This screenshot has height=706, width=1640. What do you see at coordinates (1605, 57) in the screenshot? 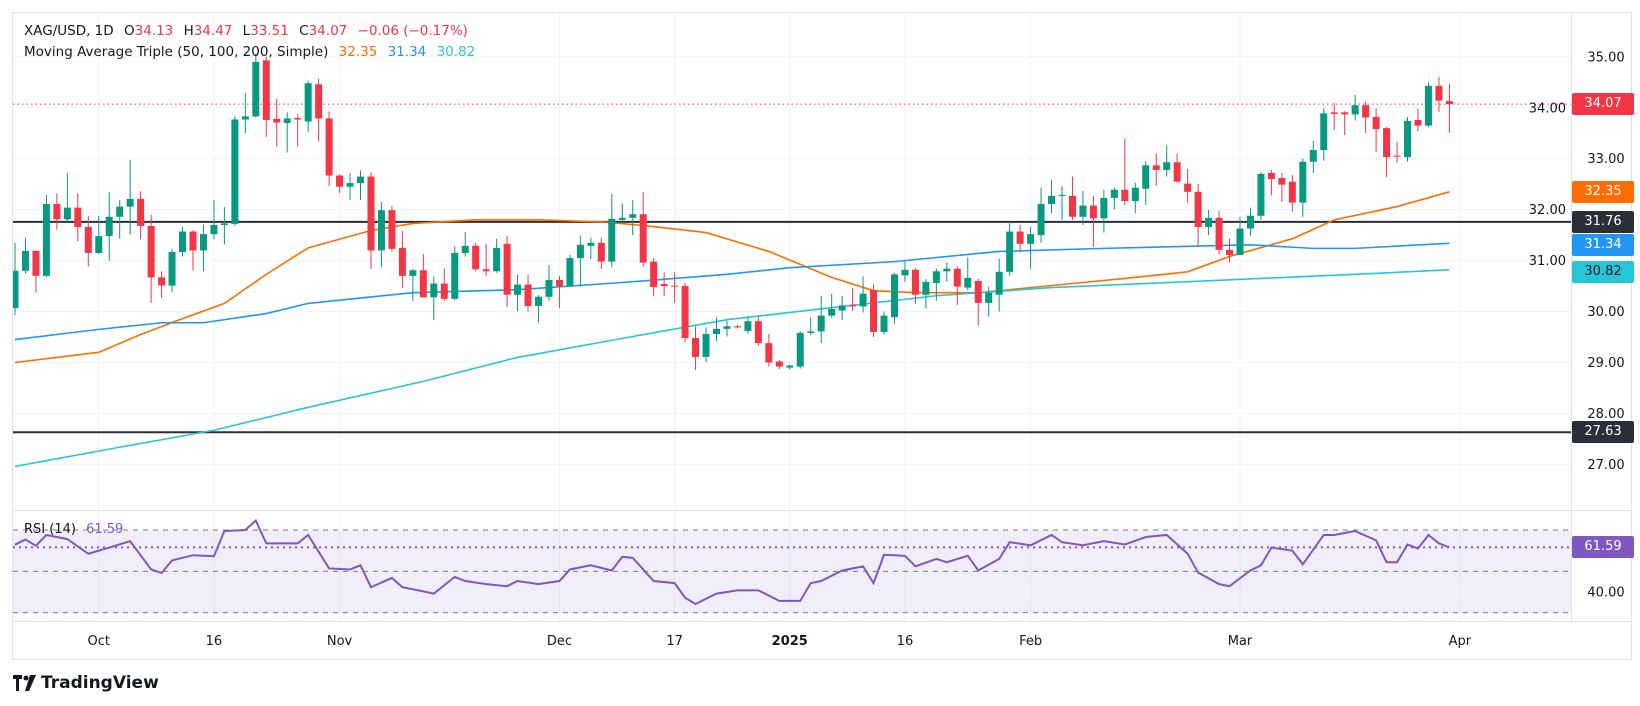
I see `price-tick-label: 35.00` at bounding box center [1605, 57].